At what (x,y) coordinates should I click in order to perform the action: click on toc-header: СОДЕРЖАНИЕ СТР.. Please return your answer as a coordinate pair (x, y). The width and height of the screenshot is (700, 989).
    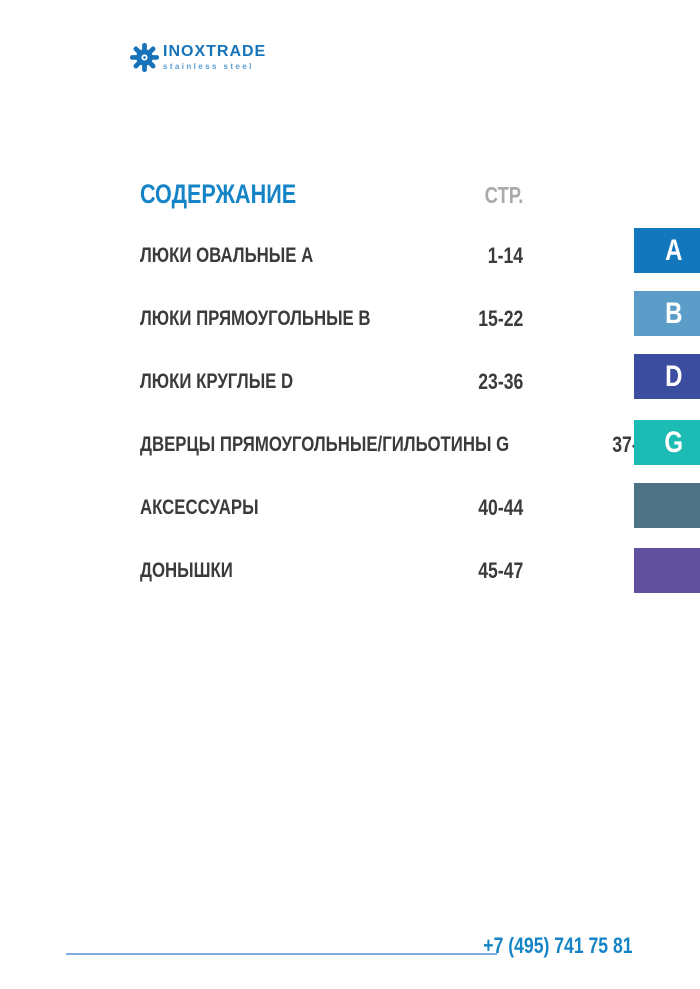
    Looking at the image, I should click on (331, 194).